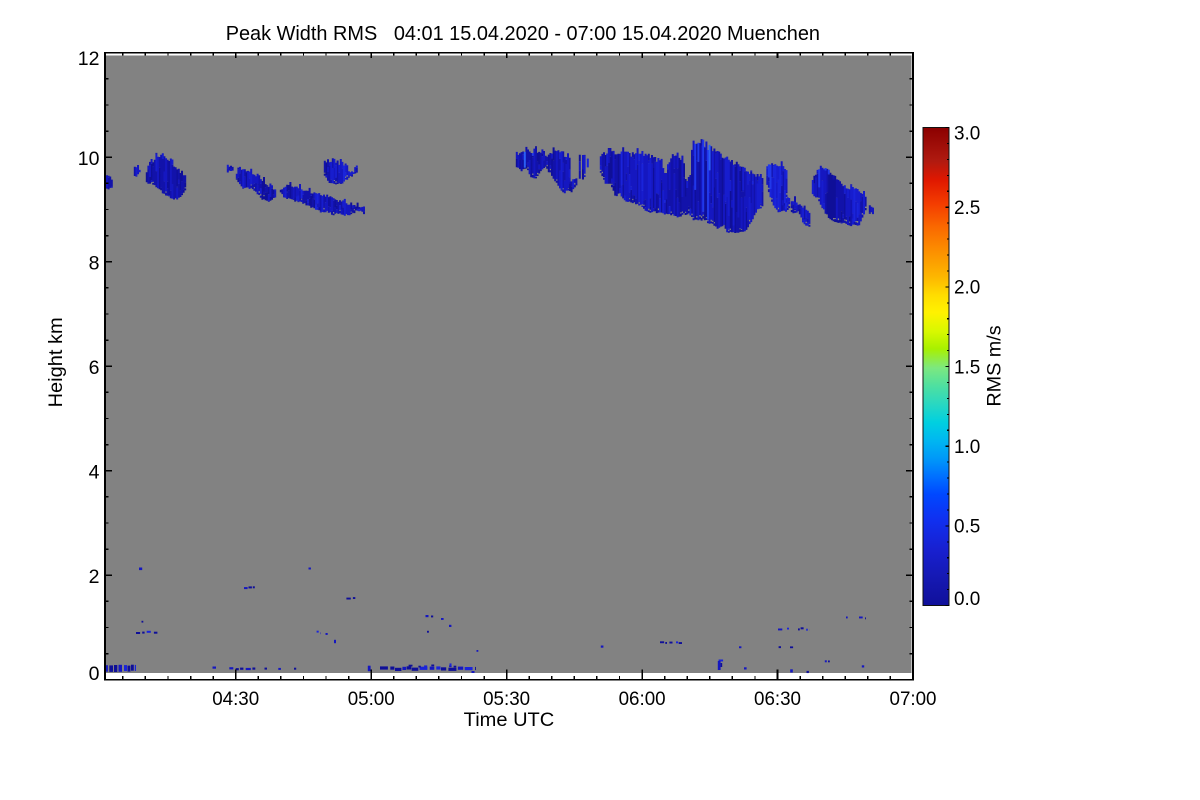  What do you see at coordinates (995, 366) in the screenshot?
I see `svg-text: RMS m/s` at bounding box center [995, 366].